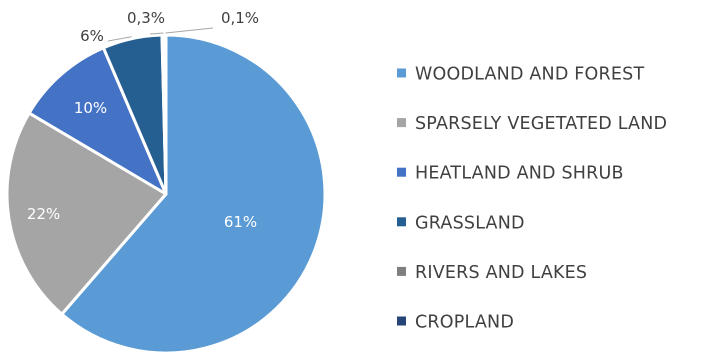  What do you see at coordinates (529, 75) in the screenshot?
I see `legend-label-woodland-and-forest: WOODLAND AND FOREST` at bounding box center [529, 75].